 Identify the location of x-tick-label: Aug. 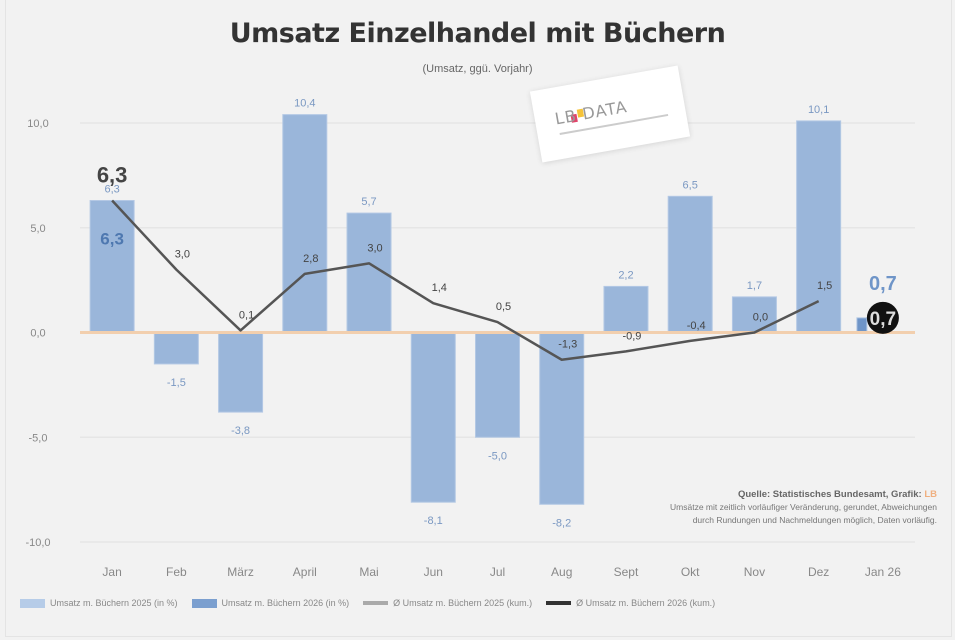
(561, 572).